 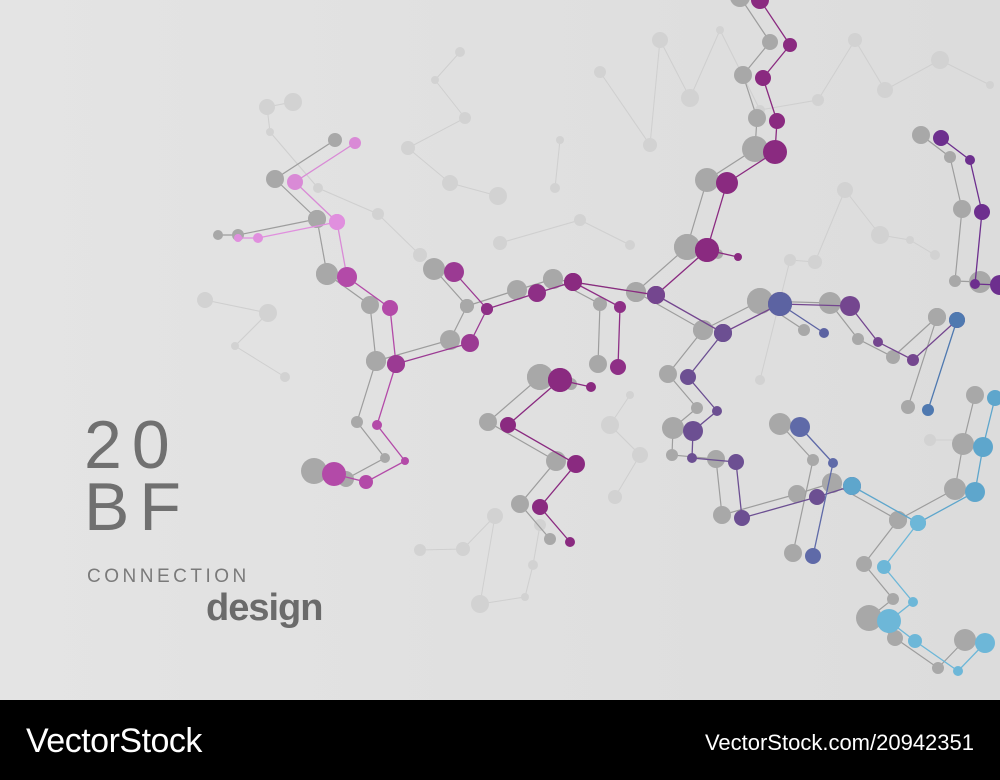 What do you see at coordinates (114, 741) in the screenshot?
I see `footer-brand: VectorStock` at bounding box center [114, 741].